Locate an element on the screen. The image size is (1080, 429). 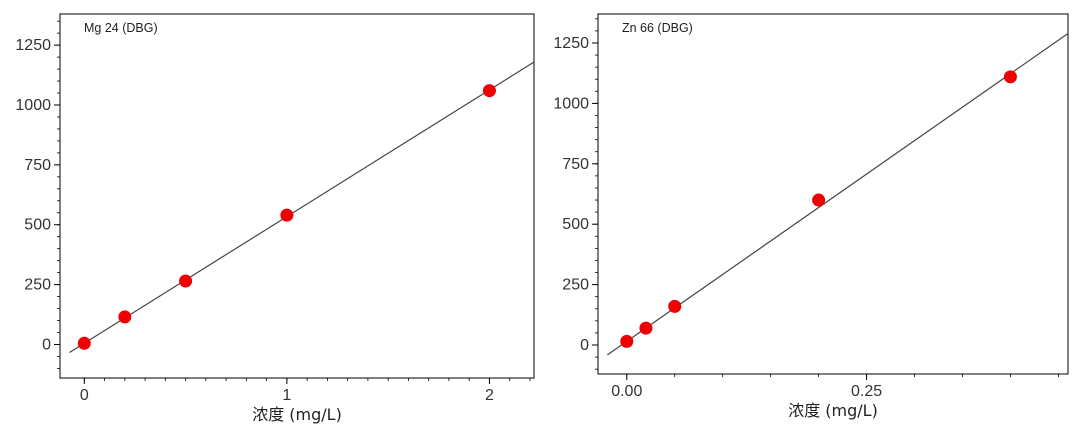
chart-title: Zn 66 (DBG) is located at coordinates (657, 28).